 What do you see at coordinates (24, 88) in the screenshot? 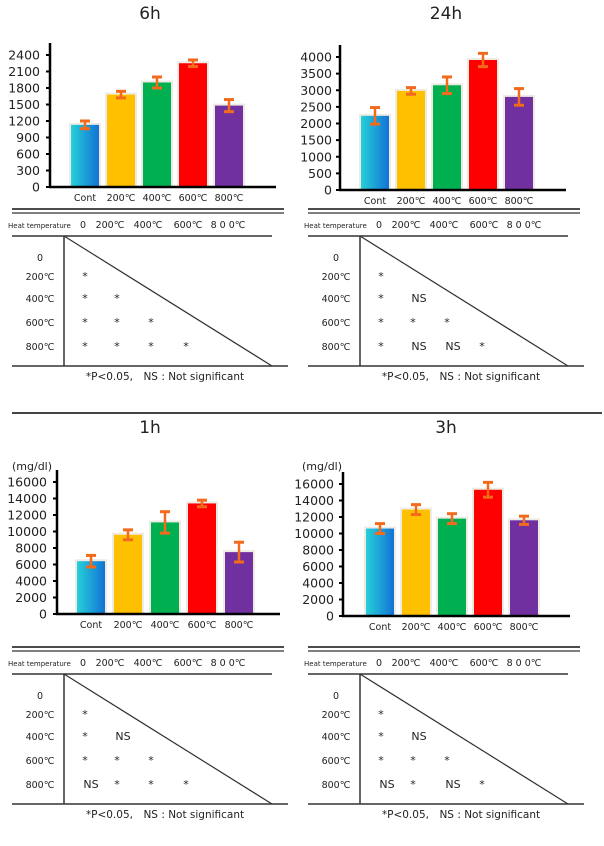
I see `y-tick-label: 1800` at bounding box center [24, 88].